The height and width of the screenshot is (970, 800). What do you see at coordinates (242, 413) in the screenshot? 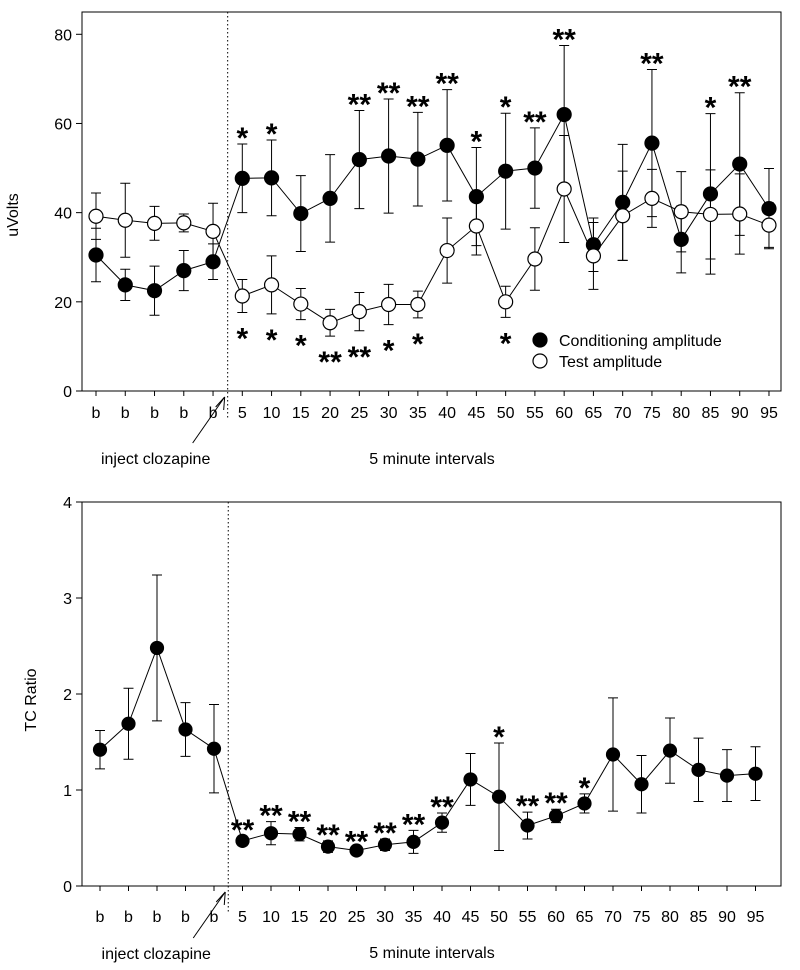
I see `x-tick-label: 5` at bounding box center [242, 413].